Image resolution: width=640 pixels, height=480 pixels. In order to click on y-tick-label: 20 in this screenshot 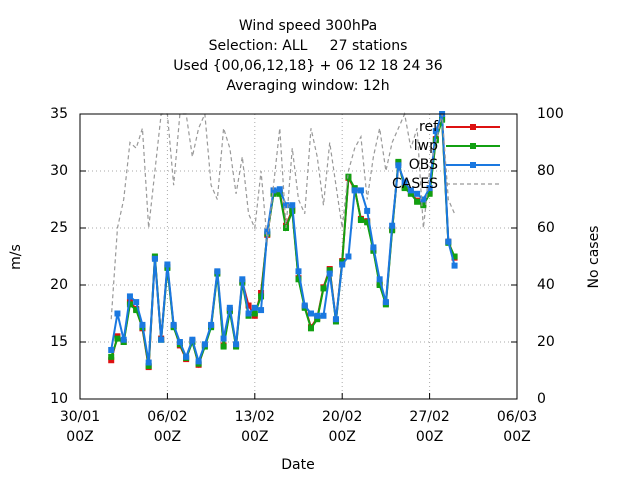, I will do `click(59, 285)`.